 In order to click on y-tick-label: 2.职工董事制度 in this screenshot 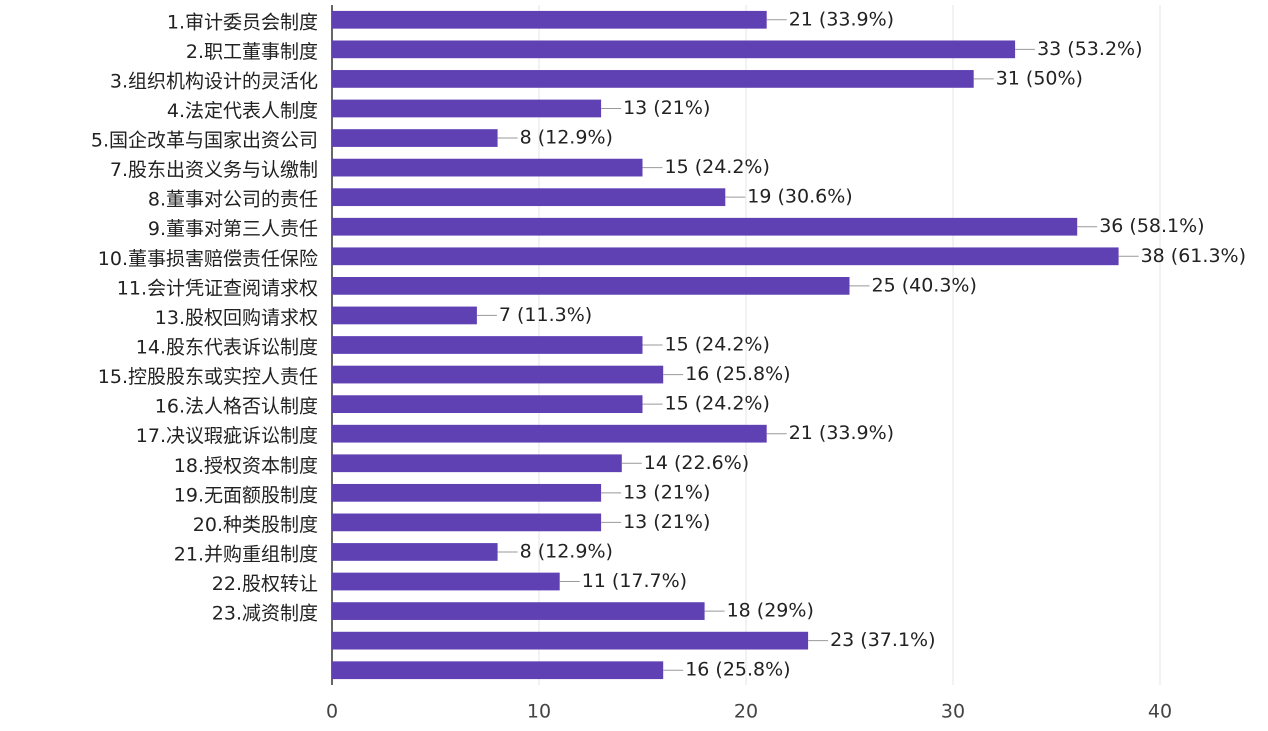, I will do `click(252, 52)`.